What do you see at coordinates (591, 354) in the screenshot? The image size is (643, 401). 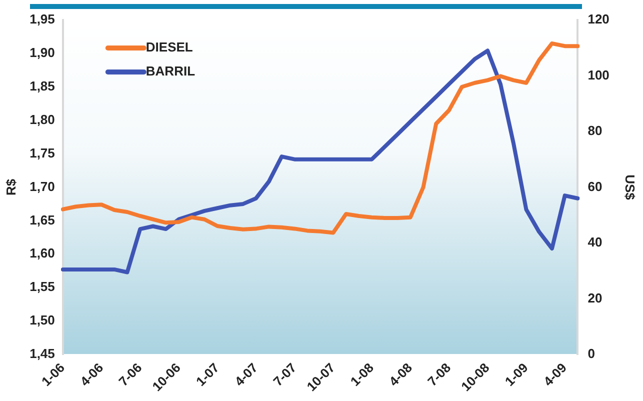 I see `y2-tick-label: 0` at bounding box center [591, 354].